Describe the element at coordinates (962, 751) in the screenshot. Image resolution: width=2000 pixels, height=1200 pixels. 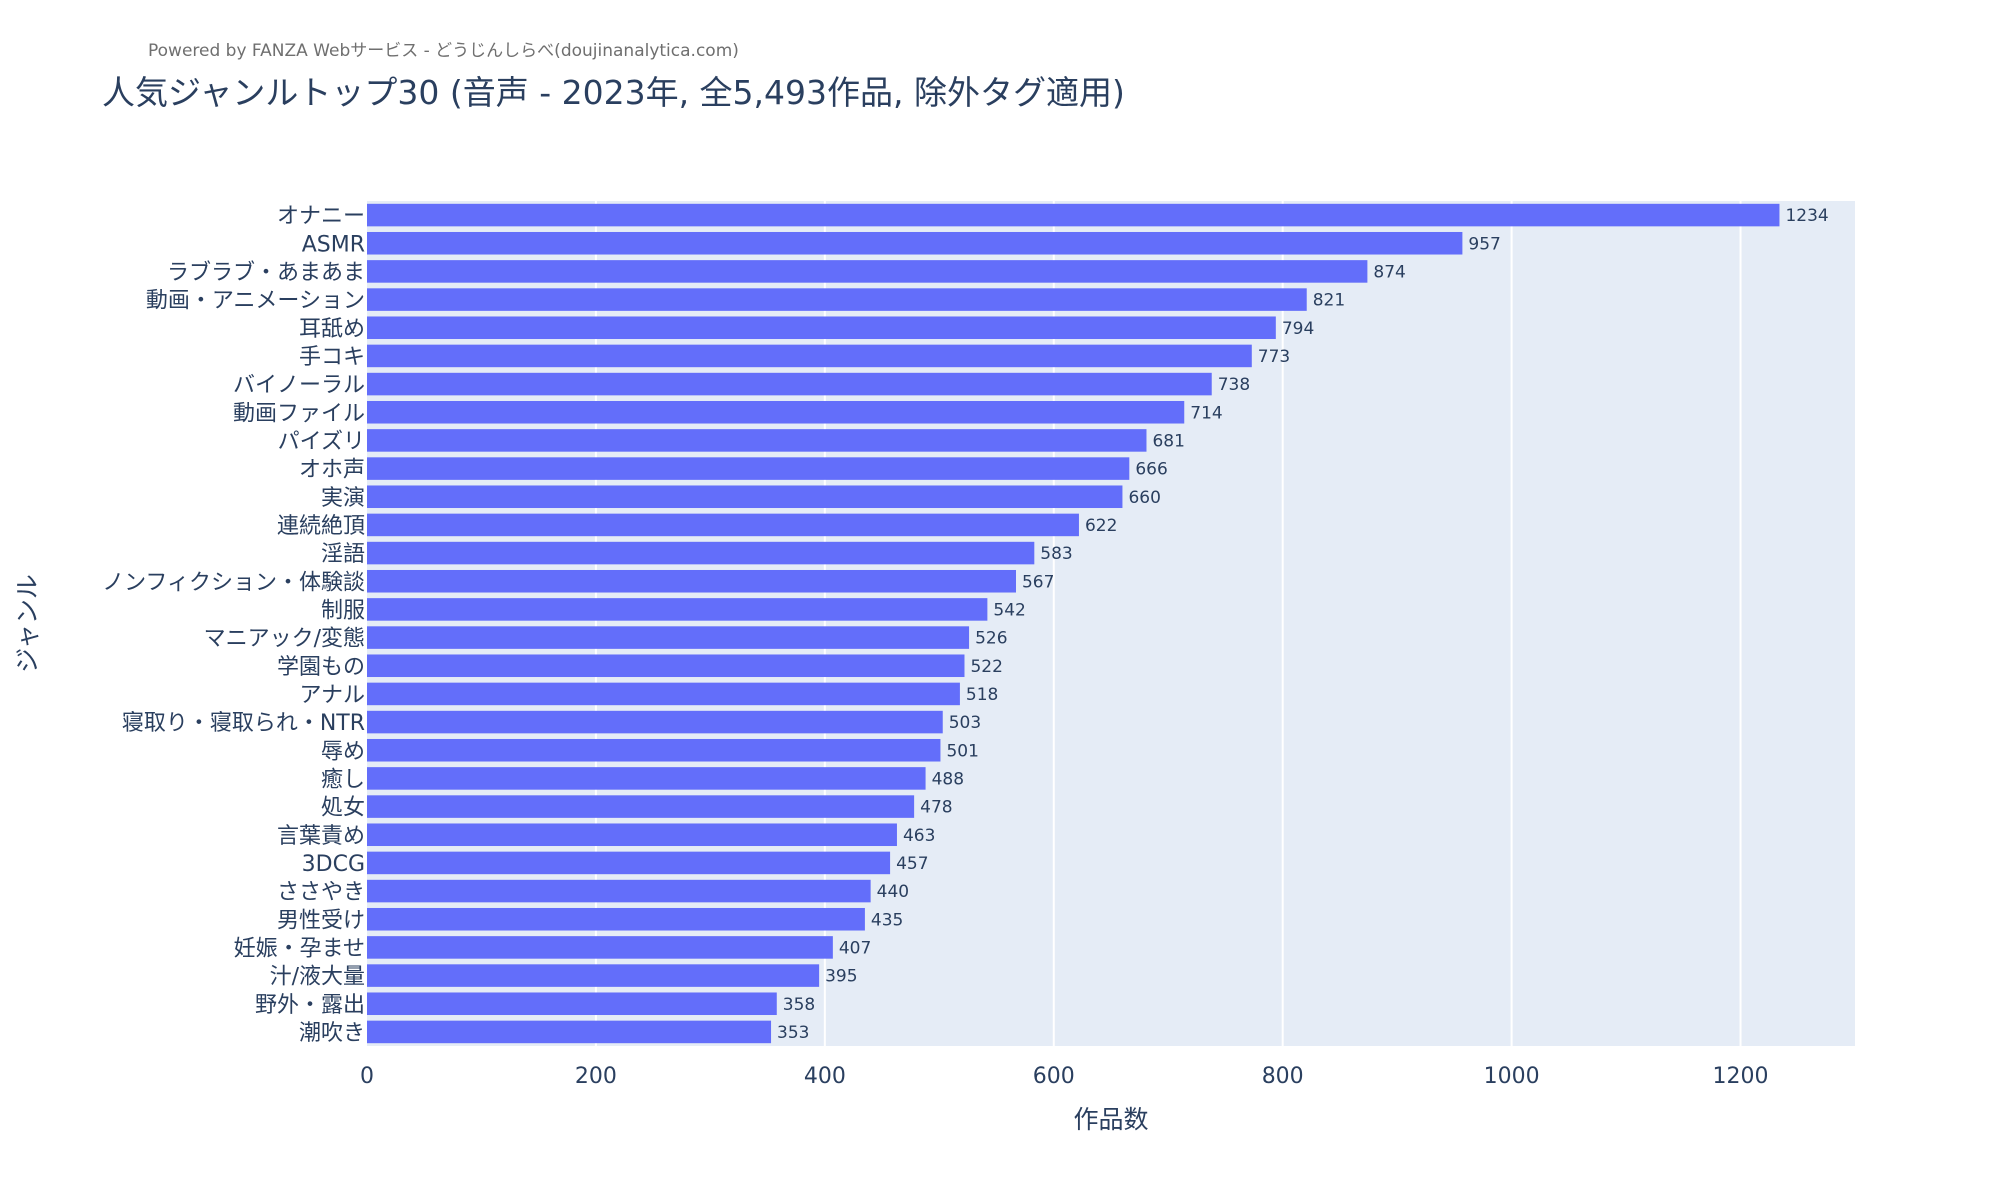
I see `bar-value-label: 501` at that location.